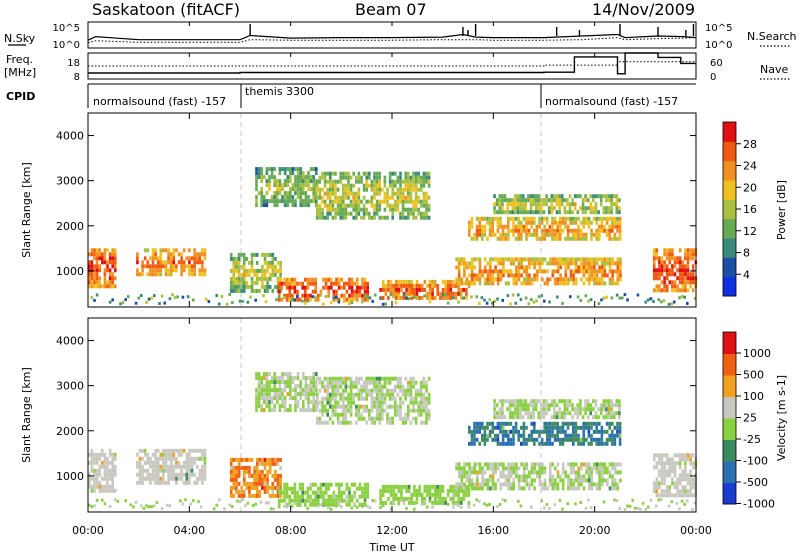 The image size is (800, 554). Describe the element at coordinates (70, 386) in the screenshot. I see `y-tick-label: 3000` at that location.